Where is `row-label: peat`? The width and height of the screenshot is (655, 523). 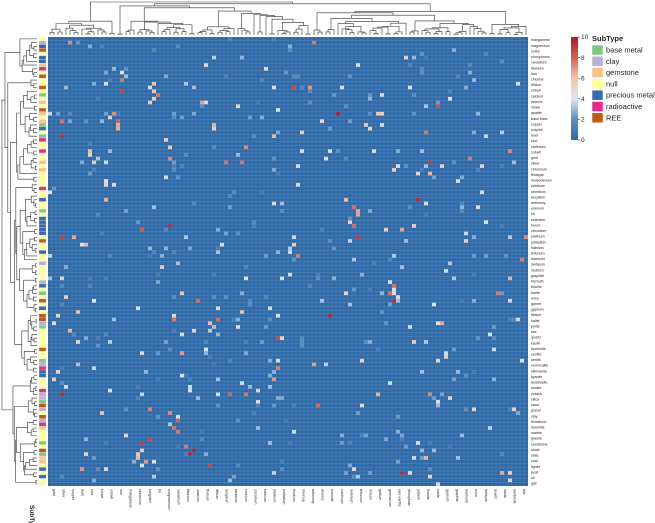
row-label: peat is located at coordinates (534, 472).